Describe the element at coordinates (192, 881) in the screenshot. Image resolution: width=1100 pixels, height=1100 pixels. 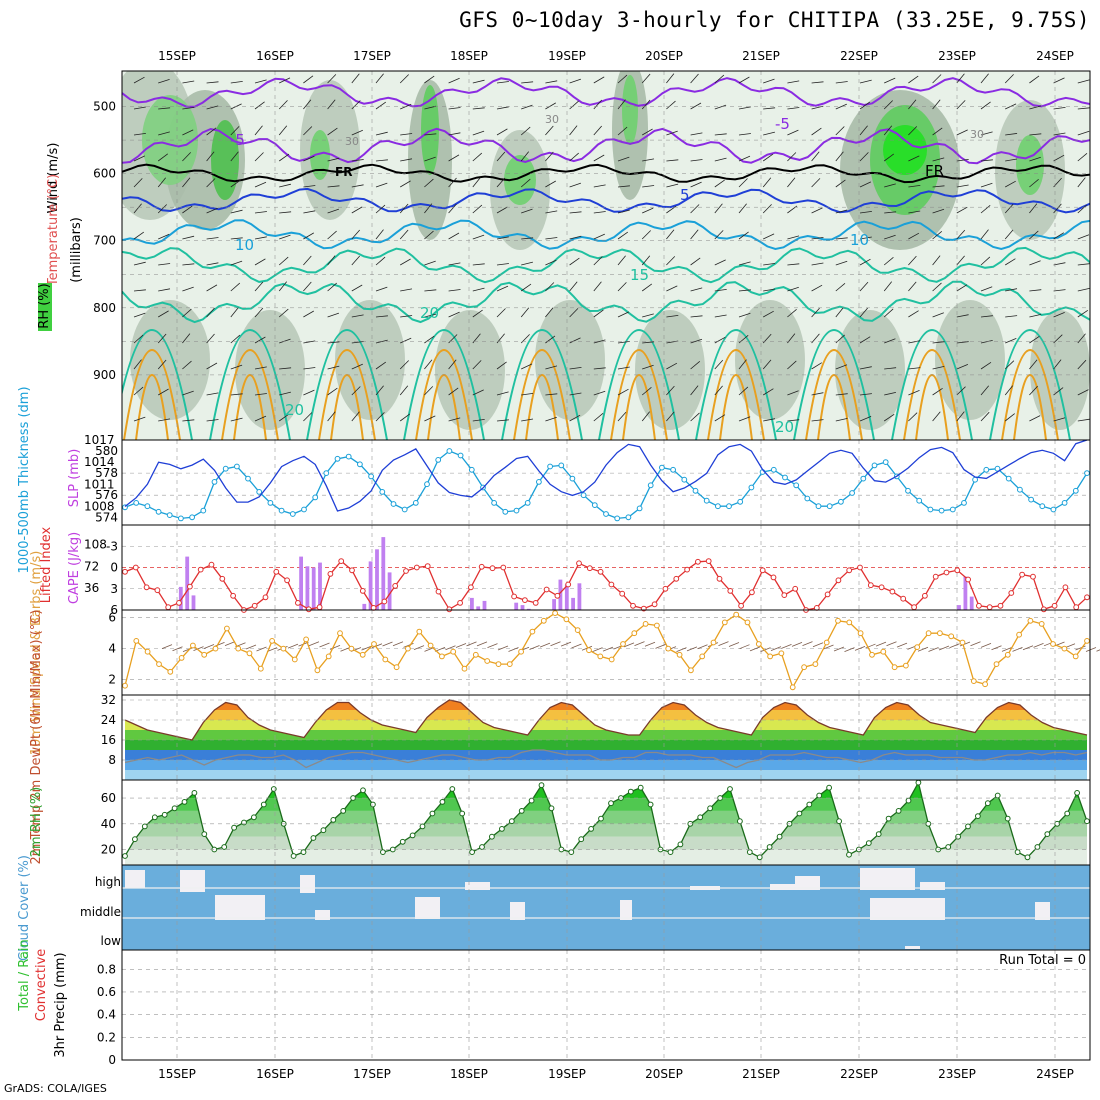
I see `clear-sky-patch` at that location.